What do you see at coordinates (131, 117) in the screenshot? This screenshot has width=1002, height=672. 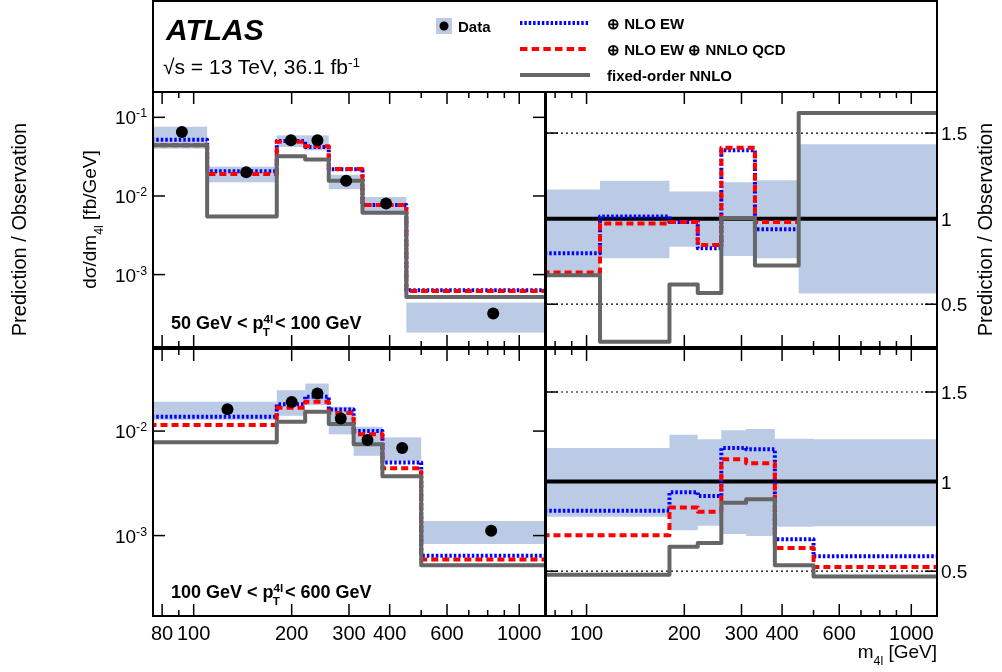 I see `y-tick-label: 10$^{-1}$` at bounding box center [131, 117].